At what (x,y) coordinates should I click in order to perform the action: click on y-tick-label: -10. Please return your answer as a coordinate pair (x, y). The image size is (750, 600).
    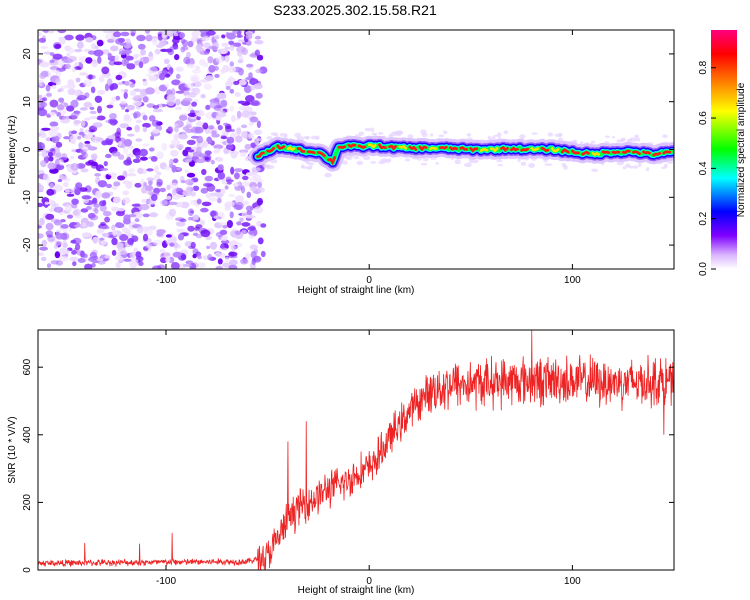
    Looking at the image, I should click on (27, 197).